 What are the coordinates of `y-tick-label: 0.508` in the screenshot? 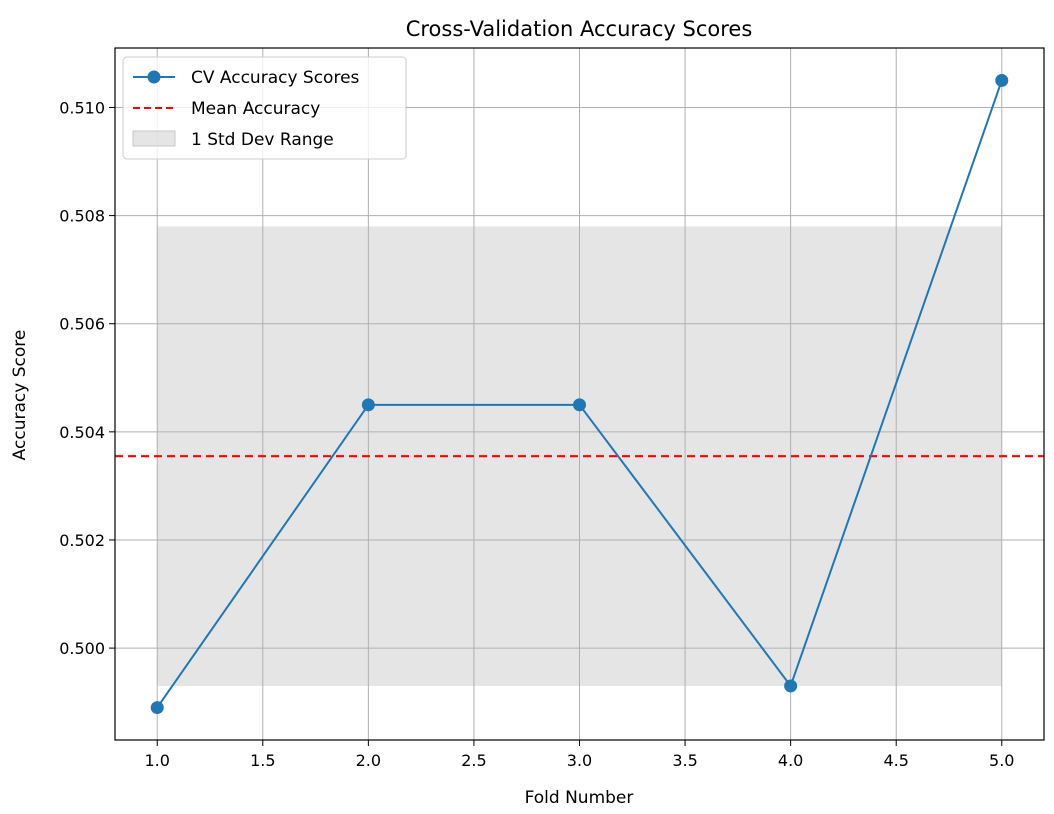 It's located at (82, 216).